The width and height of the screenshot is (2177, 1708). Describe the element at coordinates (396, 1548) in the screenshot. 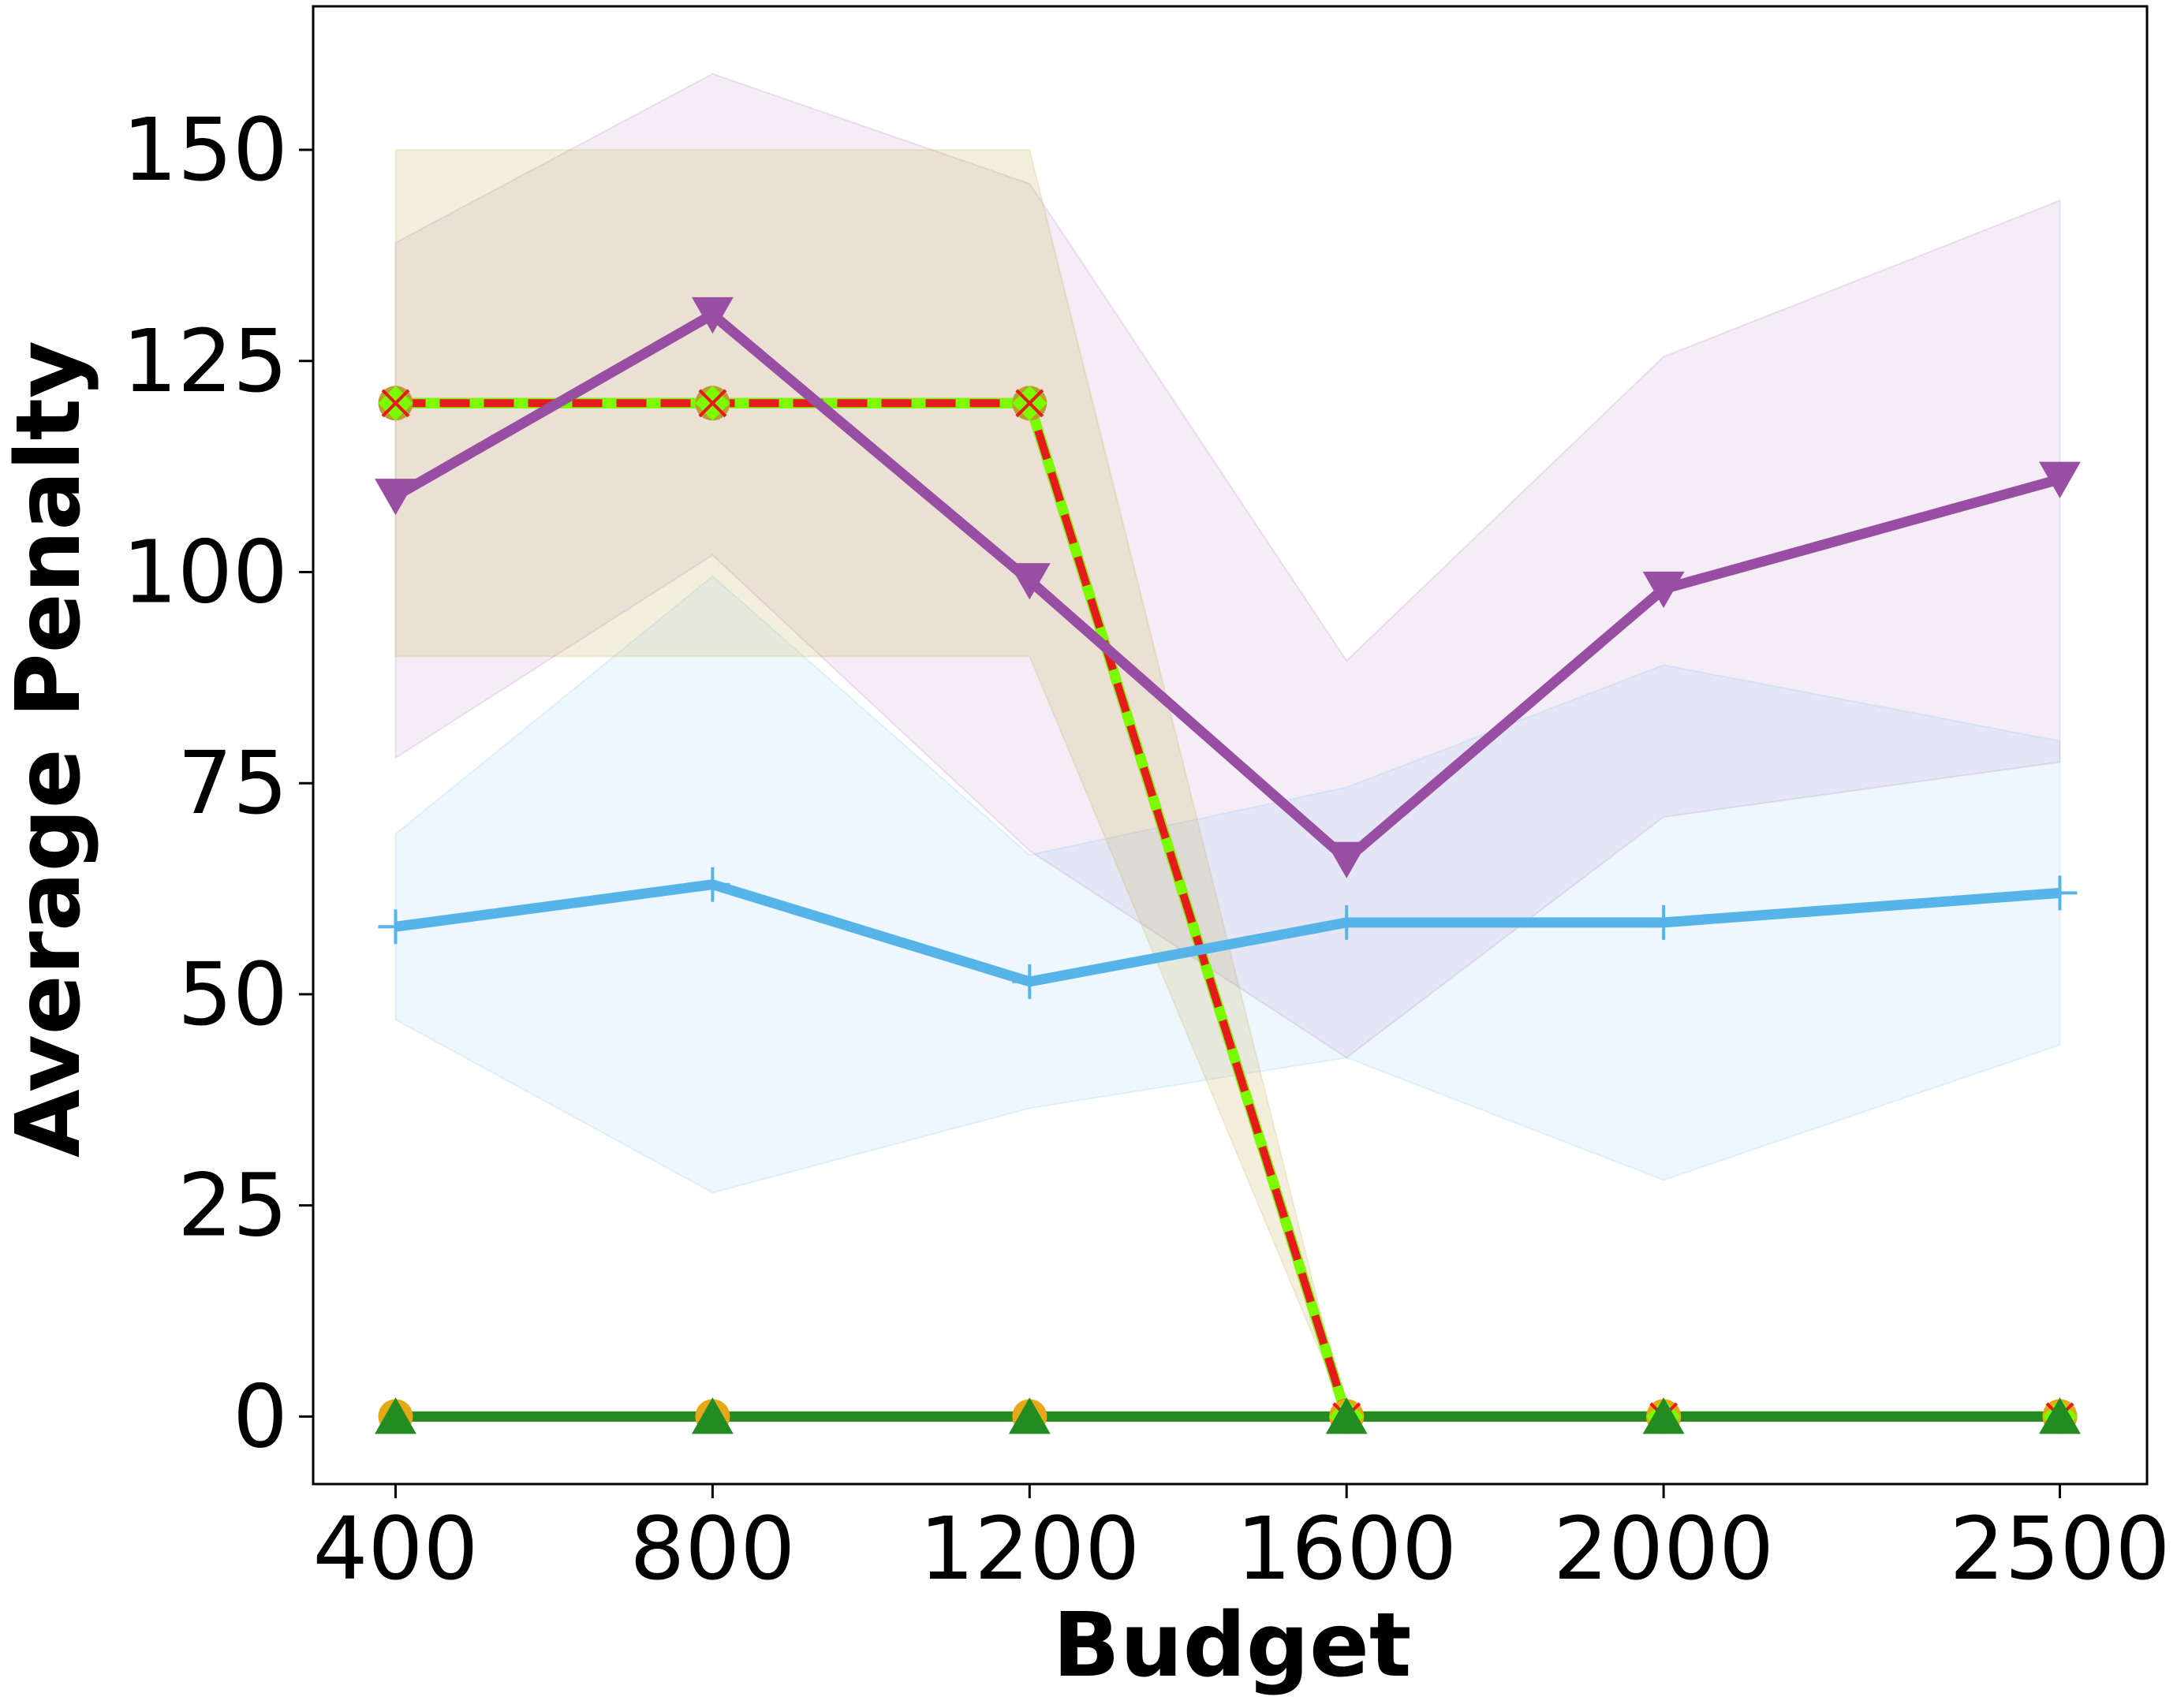

I see `x-tick-label: 400` at that location.